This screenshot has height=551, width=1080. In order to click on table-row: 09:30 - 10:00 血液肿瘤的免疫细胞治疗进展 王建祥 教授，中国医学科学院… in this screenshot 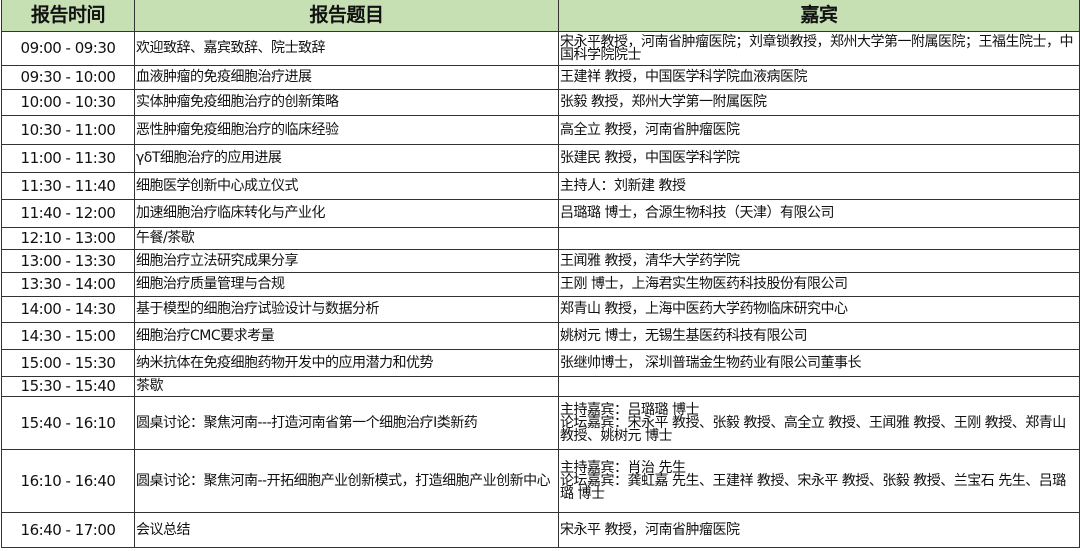, I will do `click(540, 77)`.